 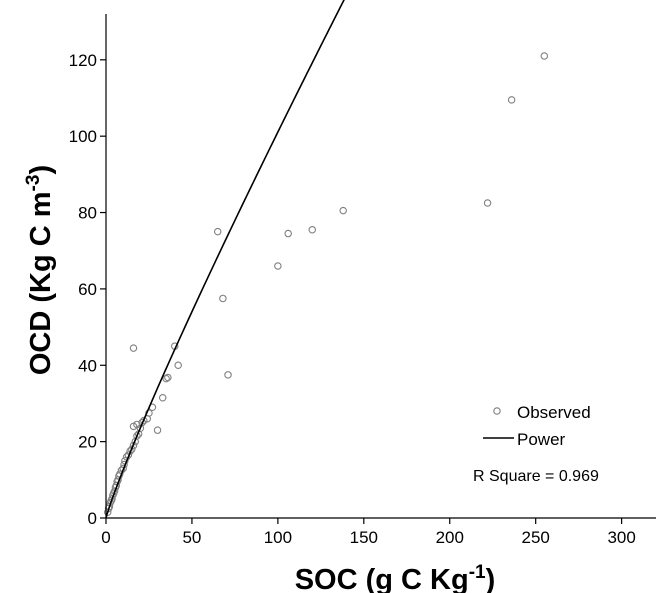 I want to click on y-tick-label: 80, so click(x=87, y=213).